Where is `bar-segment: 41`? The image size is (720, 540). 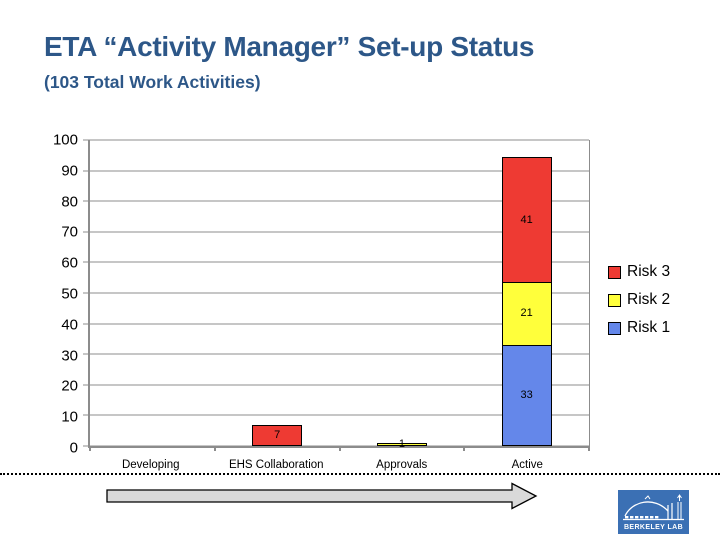
bar-segment: 41 is located at coordinates (526, 220).